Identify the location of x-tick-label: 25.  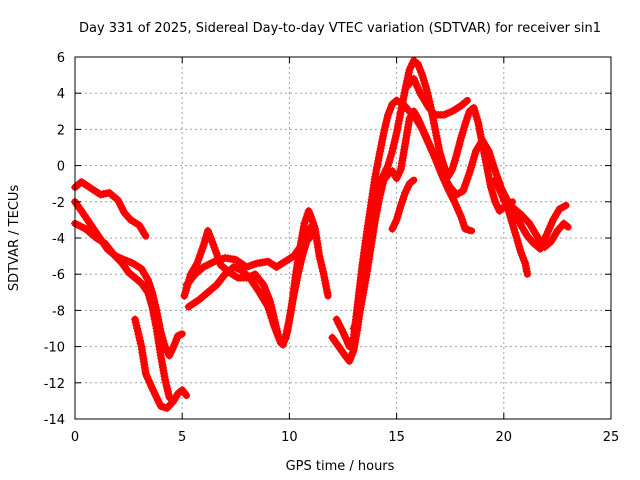
(611, 437).